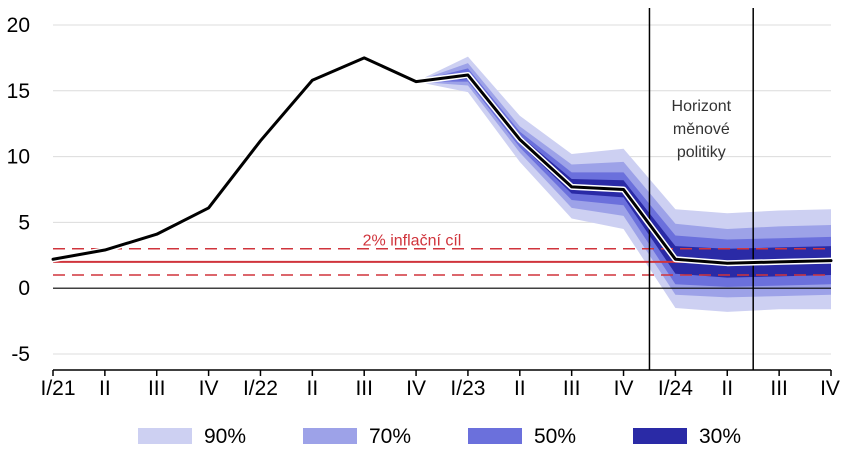  Describe the element at coordinates (18, 190) in the screenshot. I see `y-axis: -5 0 5 10 15 20` at that location.